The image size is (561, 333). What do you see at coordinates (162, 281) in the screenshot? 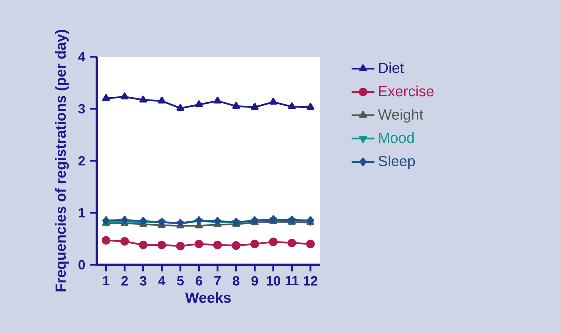
I see `x-tick-label: 4` at bounding box center [162, 281].